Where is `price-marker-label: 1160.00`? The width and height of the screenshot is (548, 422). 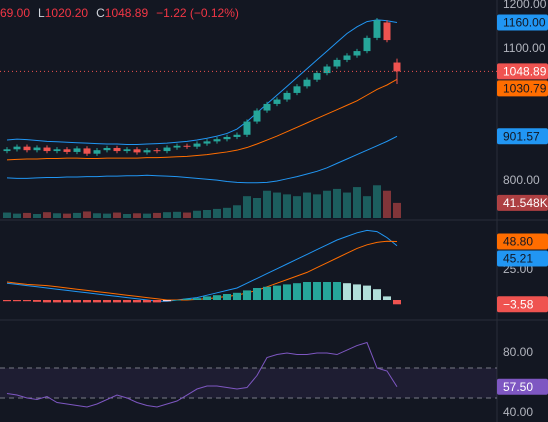 price-marker-label: 1160.00 is located at coordinates (524, 23).